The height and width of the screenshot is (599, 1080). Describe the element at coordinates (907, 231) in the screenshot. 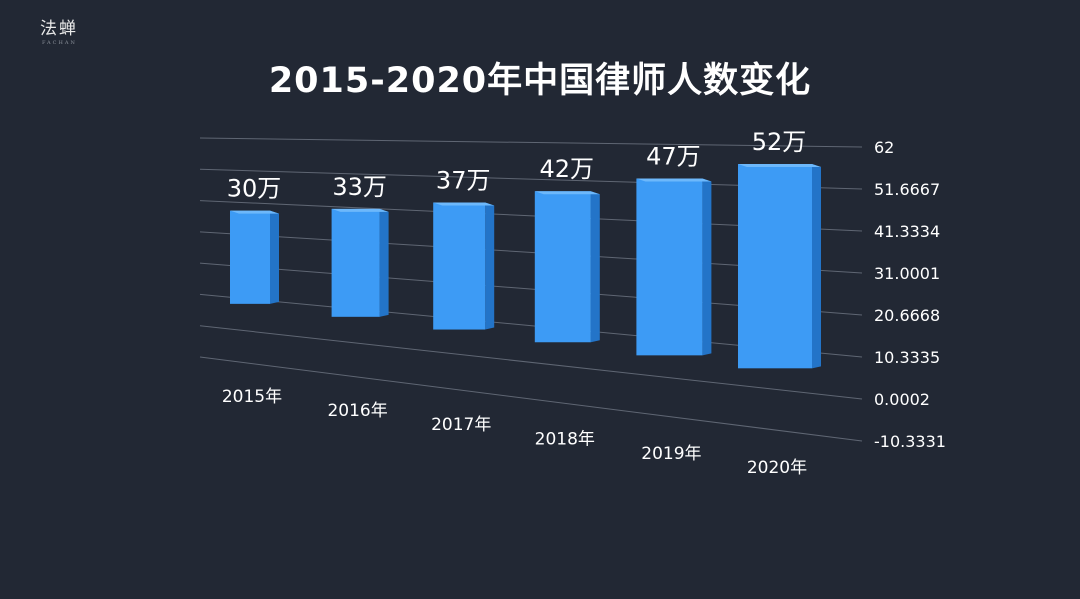

I see `y-tick-label: 41.3334` at that location.